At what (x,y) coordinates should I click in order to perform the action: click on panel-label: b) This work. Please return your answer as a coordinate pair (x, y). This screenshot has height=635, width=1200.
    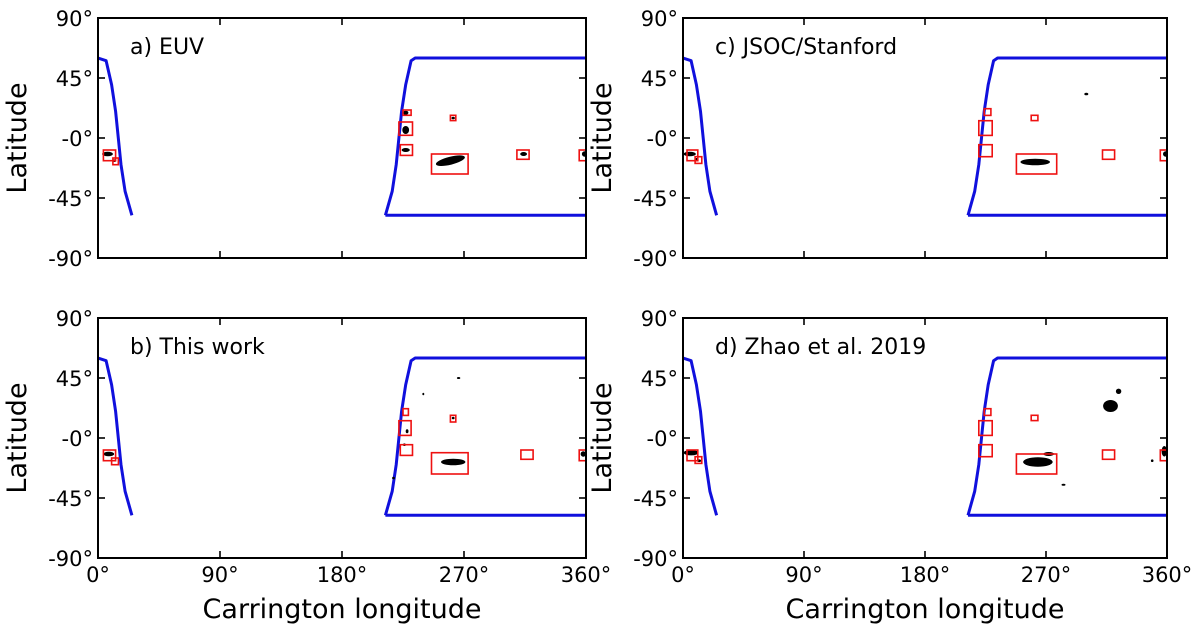
    Looking at the image, I should click on (197, 347).